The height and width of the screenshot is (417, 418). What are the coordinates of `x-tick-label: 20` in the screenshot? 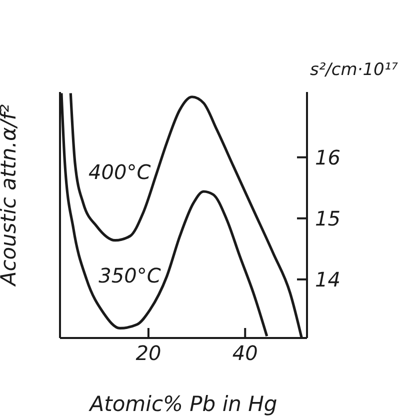 It's located at (149, 353).